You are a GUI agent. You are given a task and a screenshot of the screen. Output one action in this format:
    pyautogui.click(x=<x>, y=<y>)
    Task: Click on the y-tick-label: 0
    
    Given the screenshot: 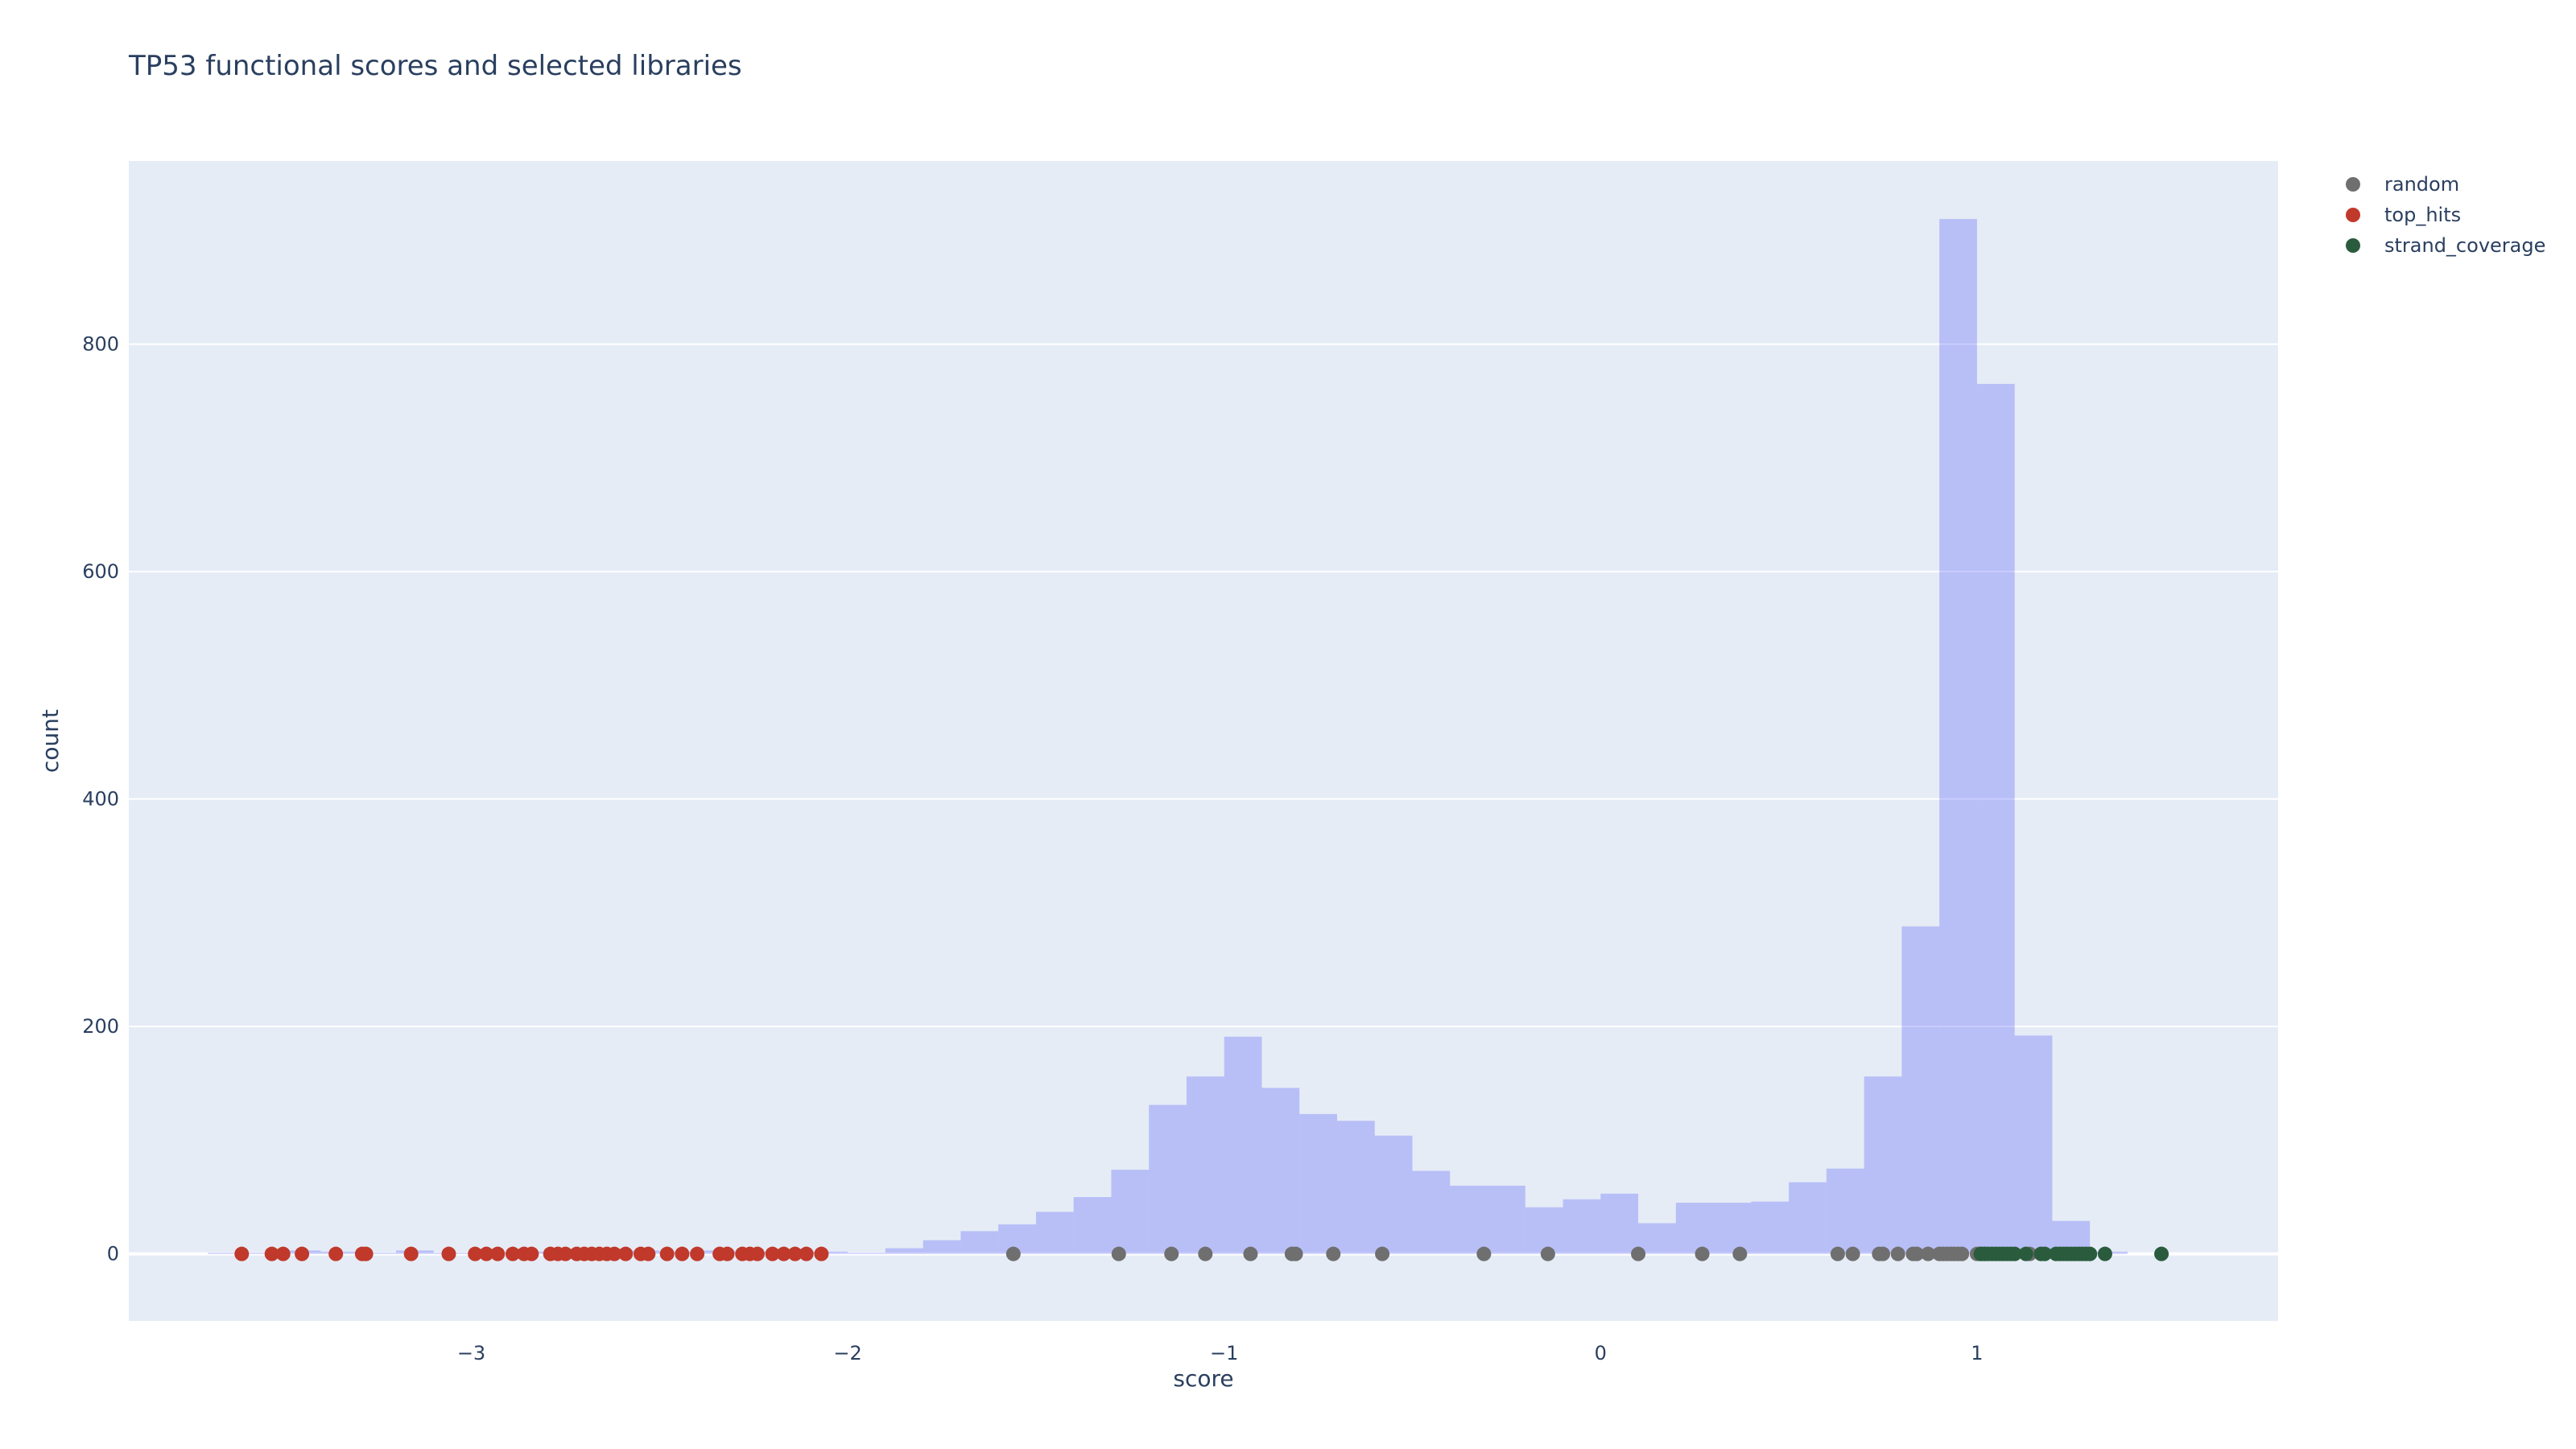 What is the action you would take?
    pyautogui.click(x=113, y=1254)
    